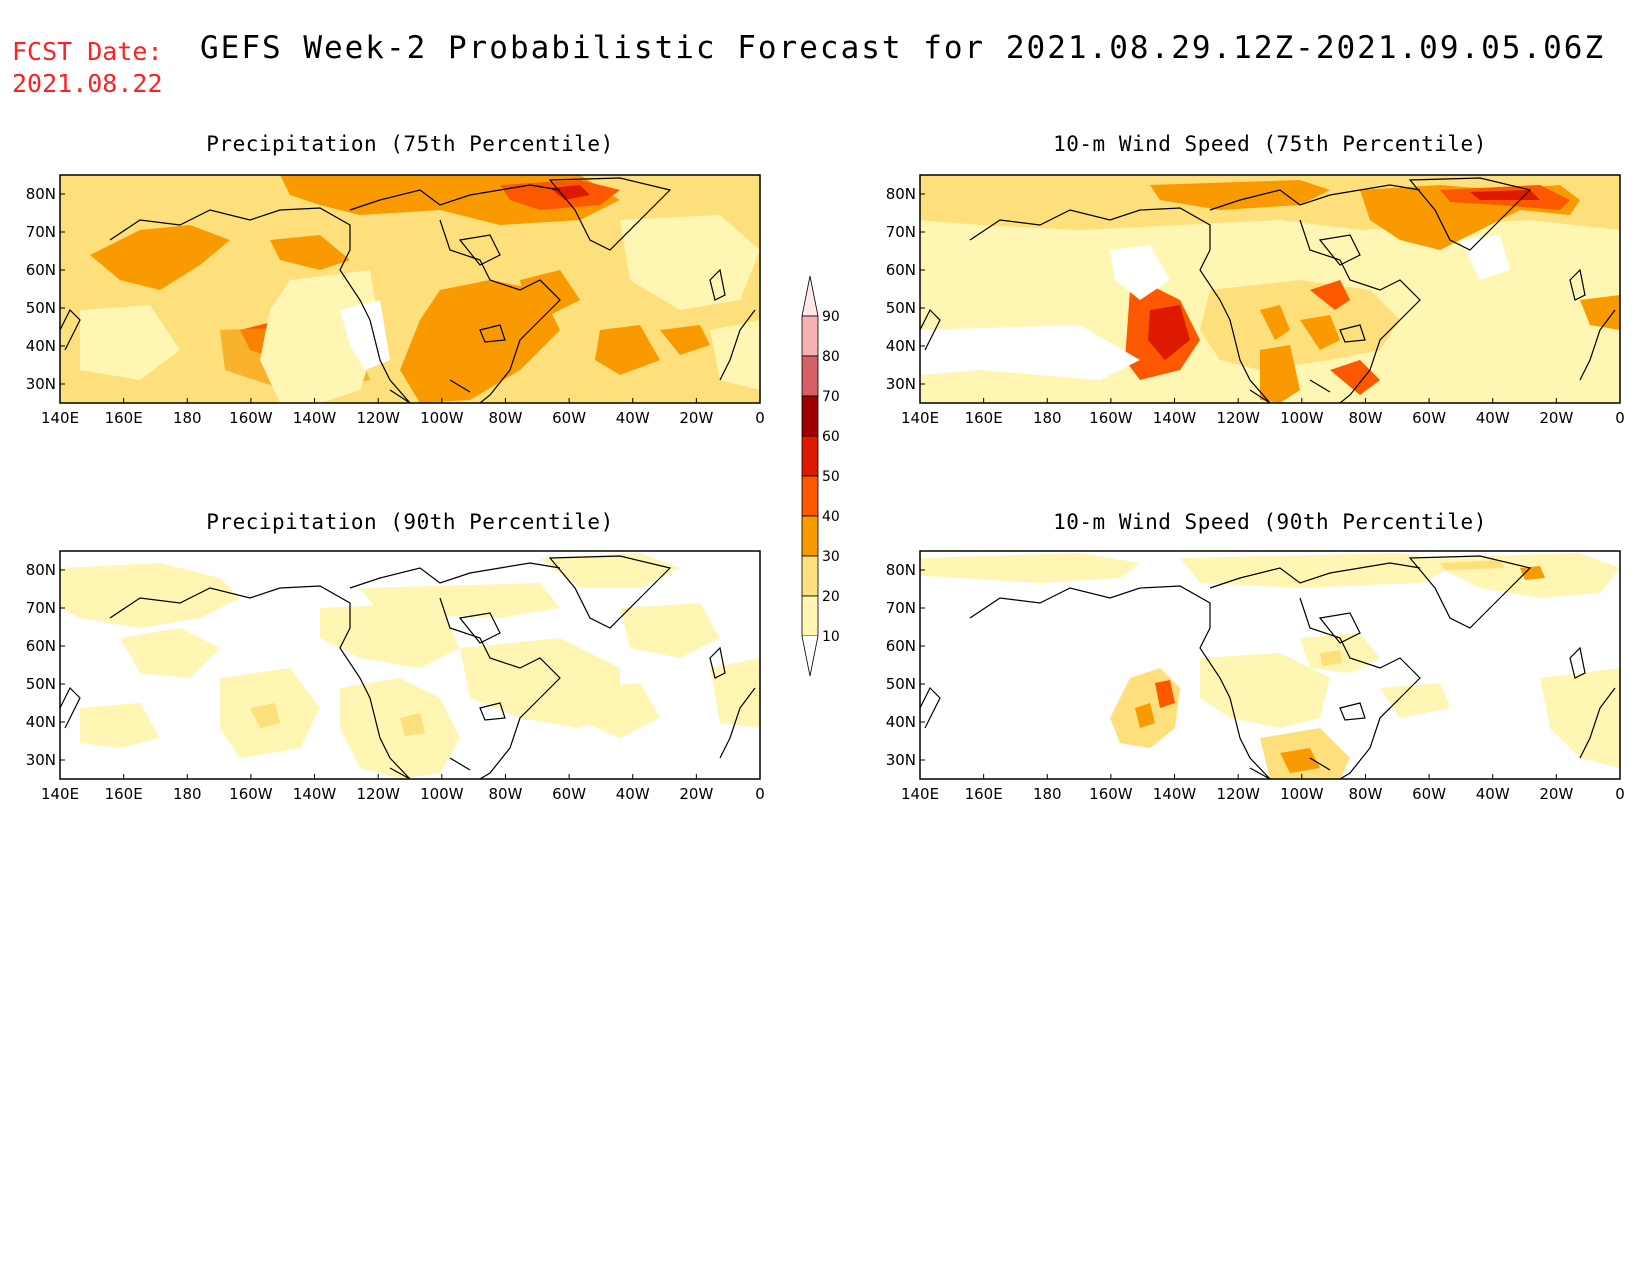  Describe the element at coordinates (87, 51) in the screenshot. I see `forecast-date-label: FCST Date:` at that location.